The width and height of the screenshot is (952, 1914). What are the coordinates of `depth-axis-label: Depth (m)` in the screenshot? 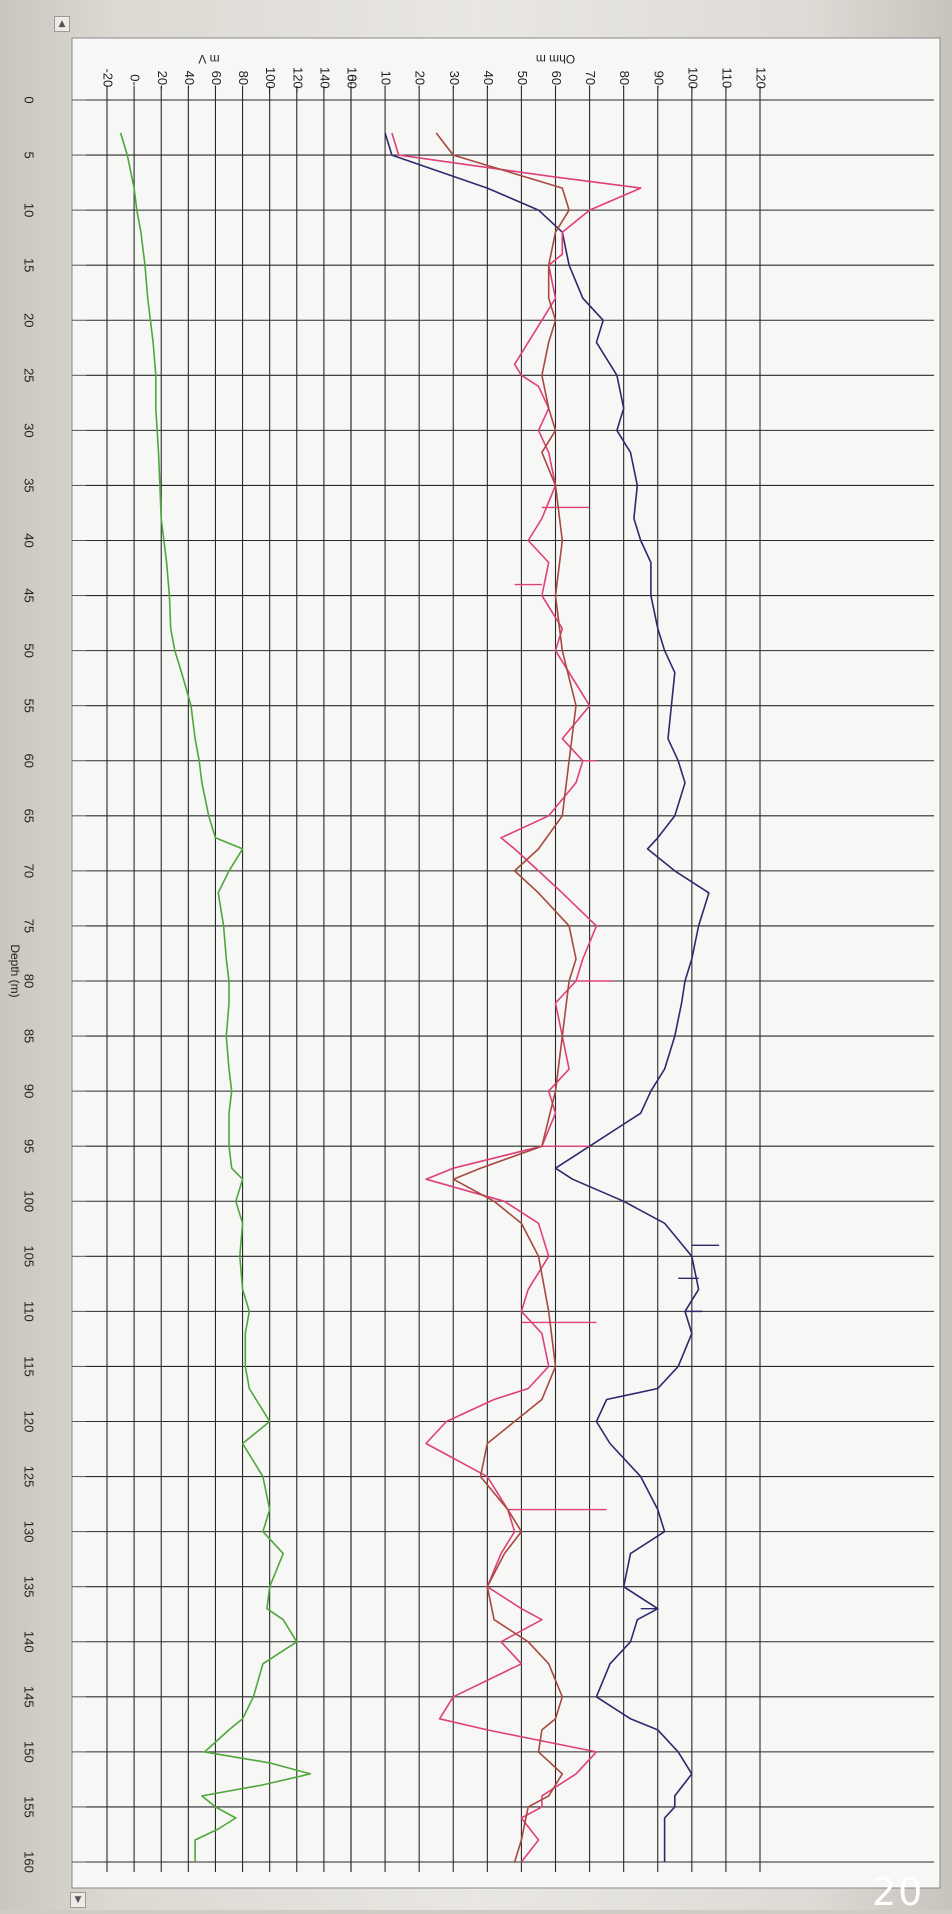 It's located at (15, 970).